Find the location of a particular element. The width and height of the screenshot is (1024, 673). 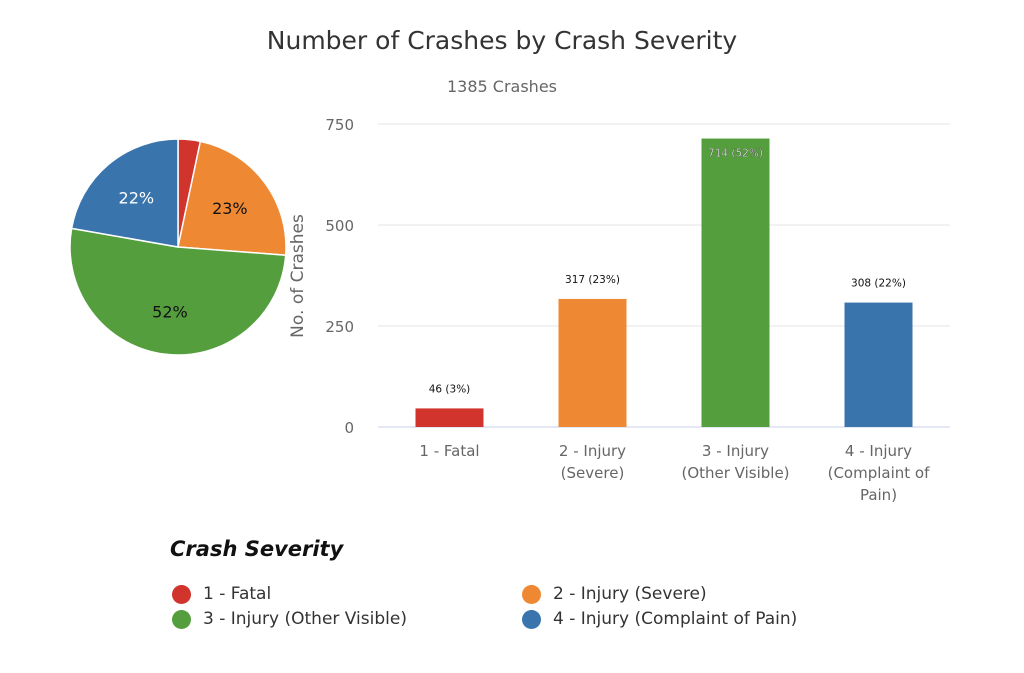

pie-chart: 23% 52% 22% is located at coordinates (178, 247).